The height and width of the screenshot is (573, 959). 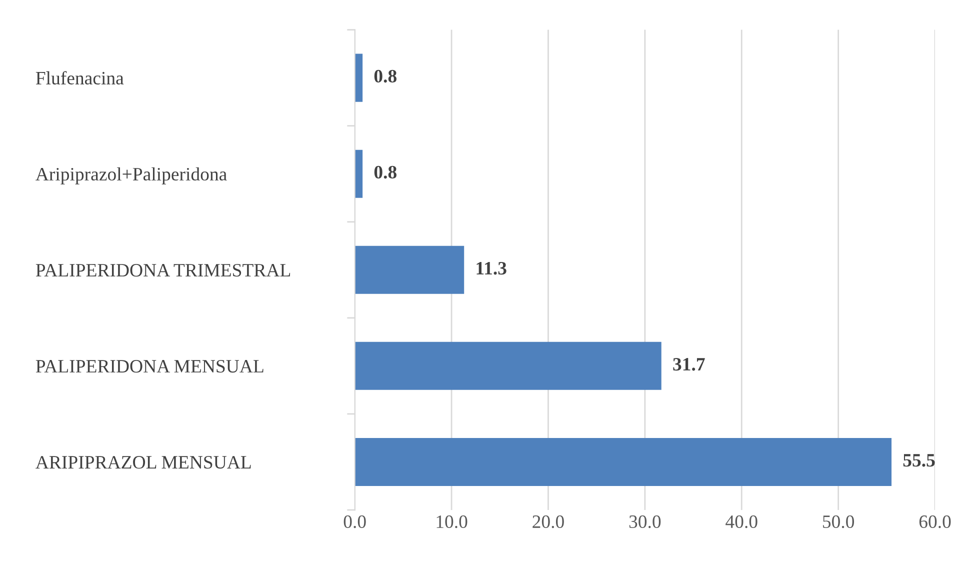 What do you see at coordinates (491, 268) in the screenshot?
I see `data-label: 11.3` at bounding box center [491, 268].